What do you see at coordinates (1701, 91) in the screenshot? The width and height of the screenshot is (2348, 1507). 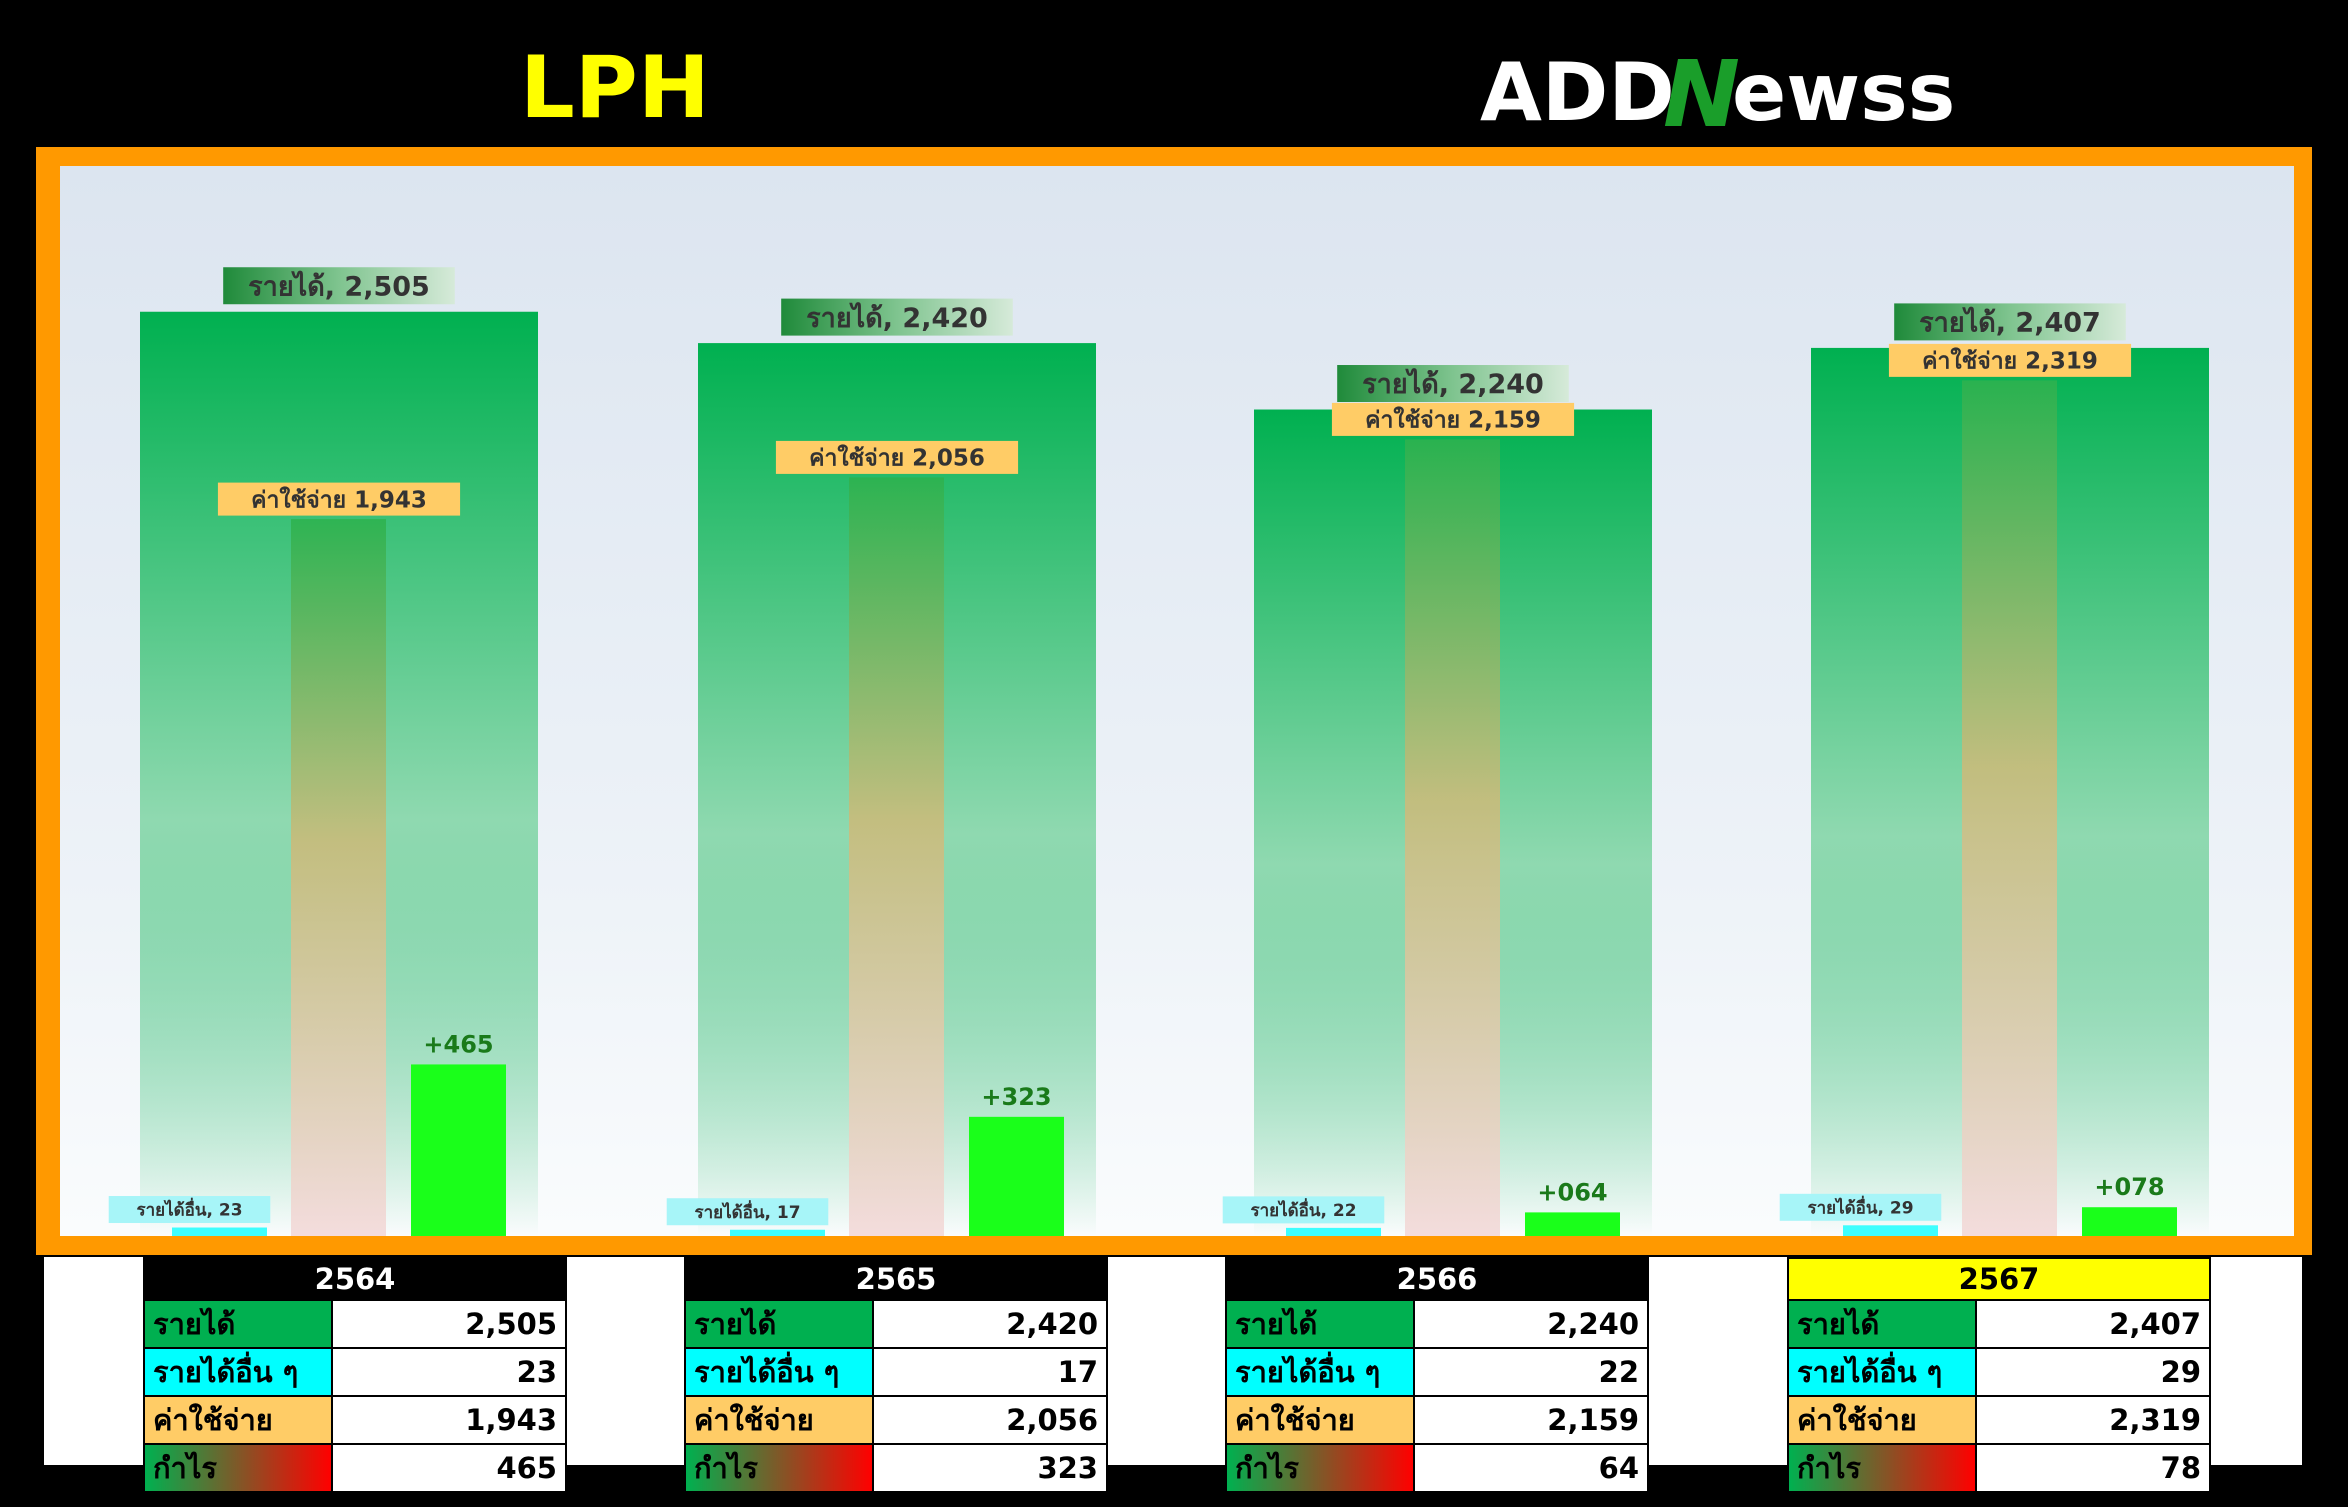 I see `logo-text-n: N` at bounding box center [1701, 91].